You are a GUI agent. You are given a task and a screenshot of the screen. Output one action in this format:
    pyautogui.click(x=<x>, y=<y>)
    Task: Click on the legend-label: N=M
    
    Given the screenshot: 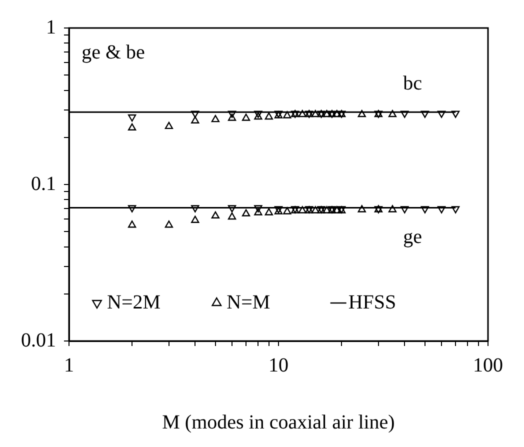 What is the action you would take?
    pyautogui.click(x=248, y=302)
    